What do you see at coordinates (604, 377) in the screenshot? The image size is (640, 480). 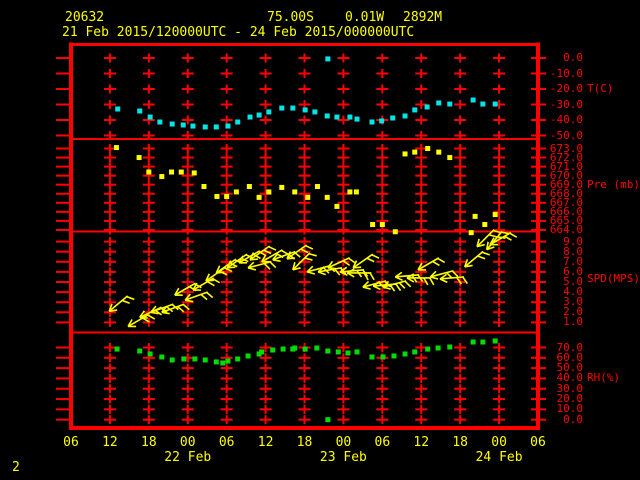 I see `humidity-axis-title: RH(%)` at bounding box center [604, 377].